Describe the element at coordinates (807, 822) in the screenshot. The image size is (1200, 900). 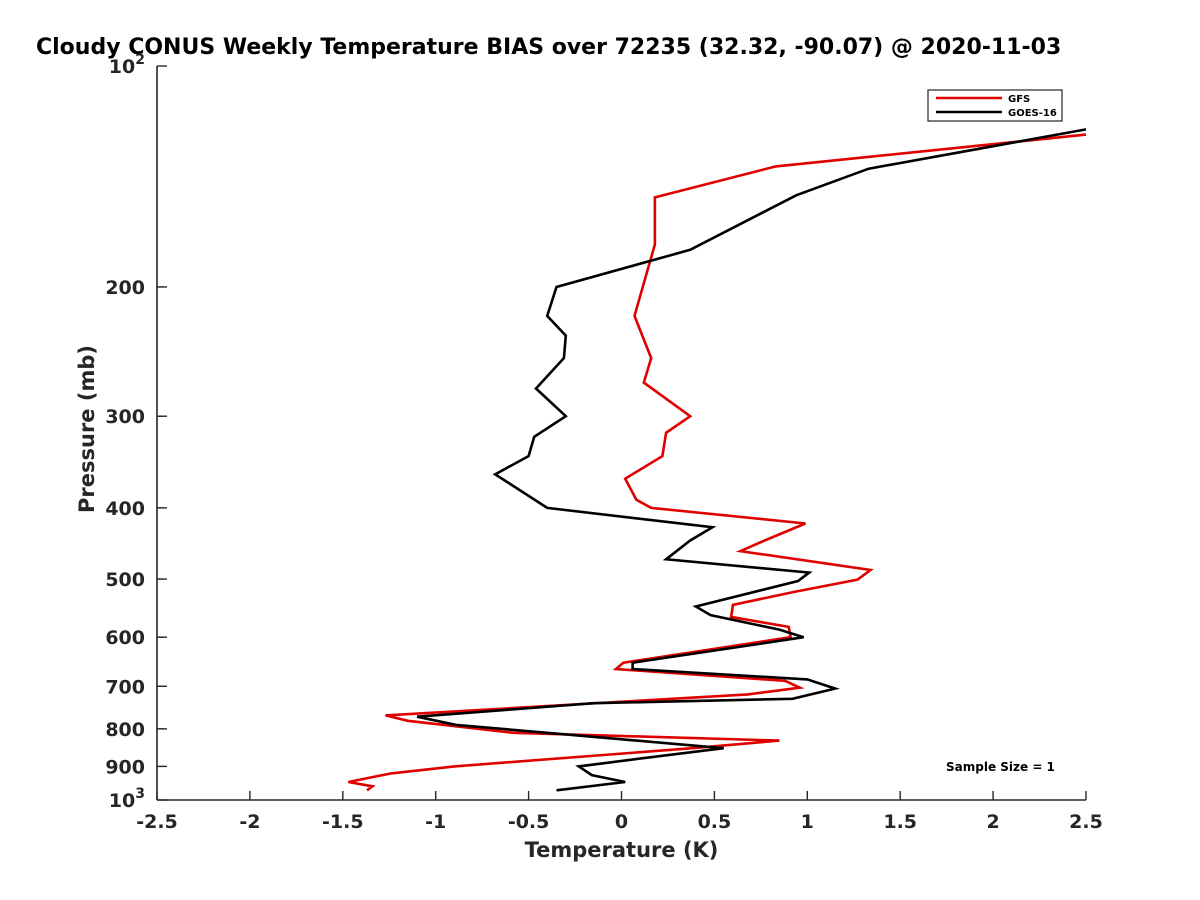
I see `x-tick-label: 1` at that location.